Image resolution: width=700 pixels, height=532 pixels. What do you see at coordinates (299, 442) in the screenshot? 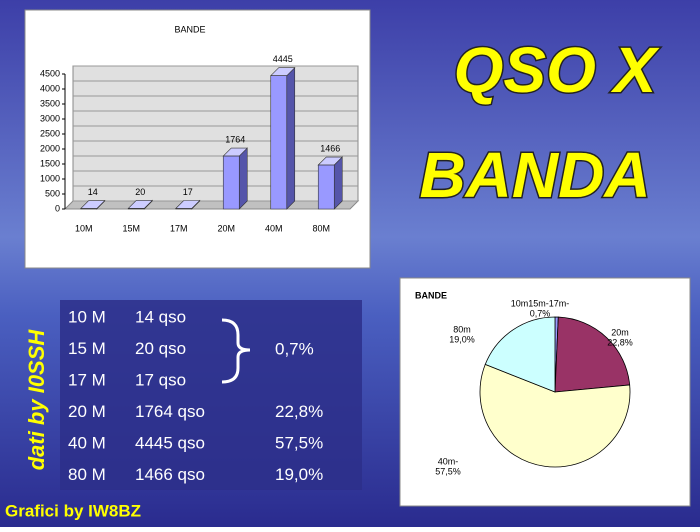
I see `table-cell: 57,5%` at bounding box center [299, 442].